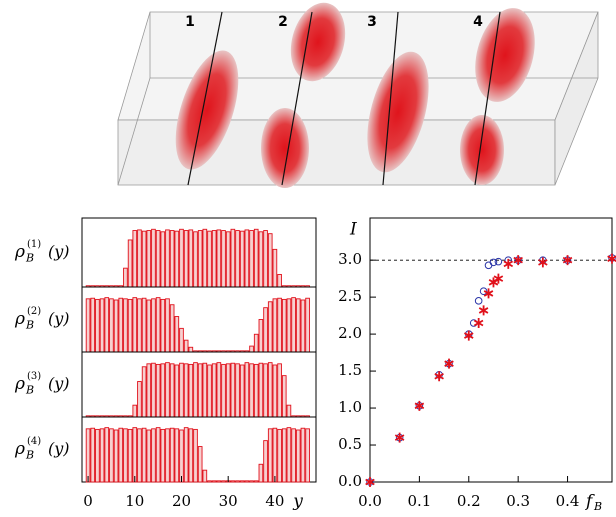  I want to click on region-label: 4, so click(478, 22).